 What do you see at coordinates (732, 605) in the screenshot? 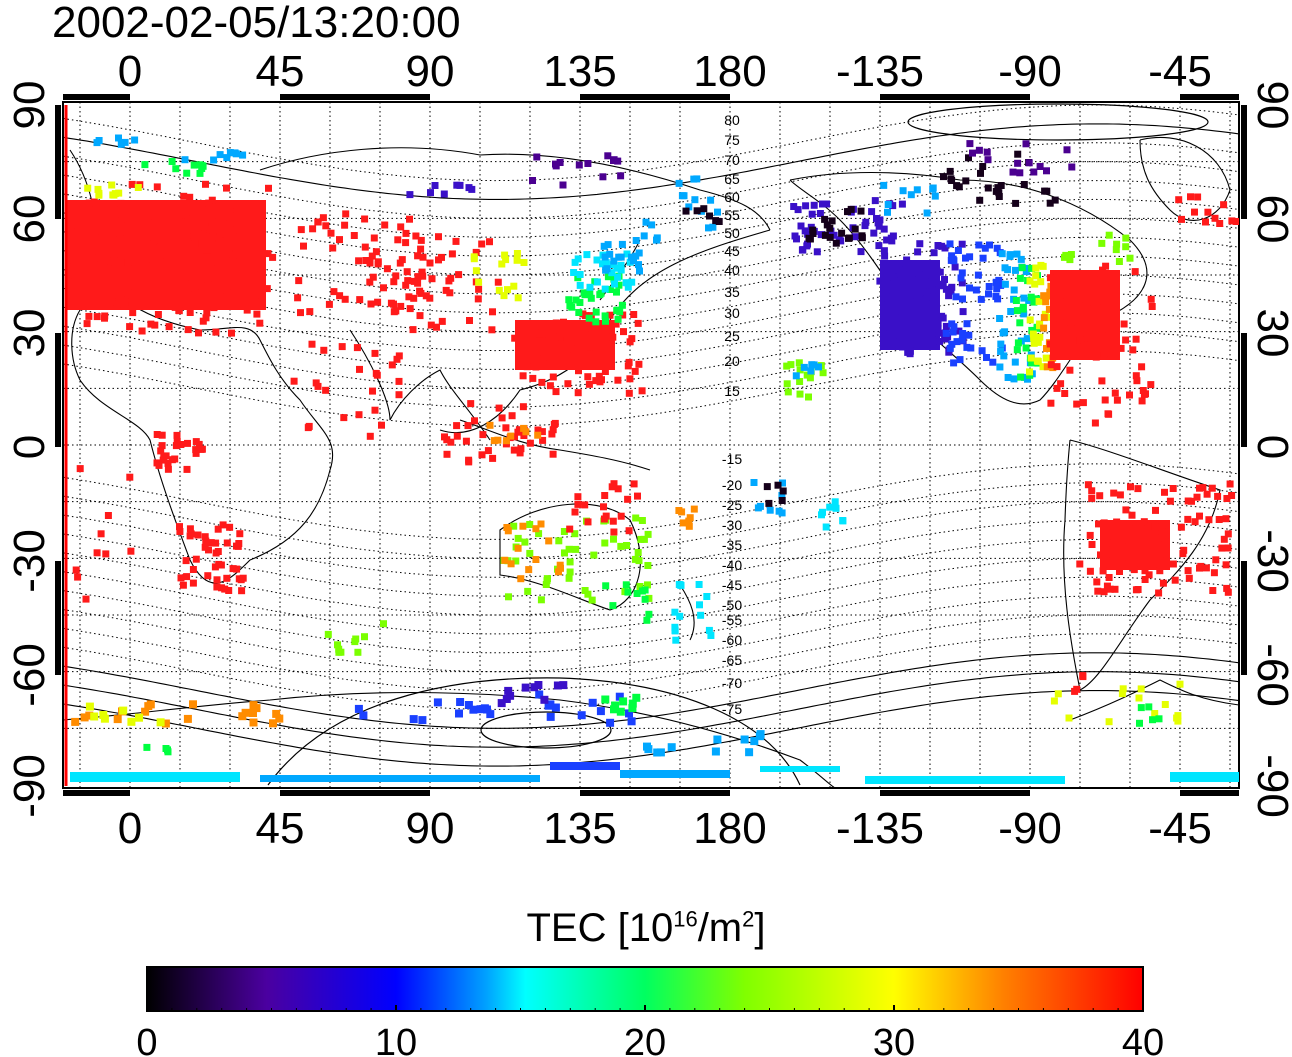
I see `contour-label: -50` at bounding box center [732, 605].